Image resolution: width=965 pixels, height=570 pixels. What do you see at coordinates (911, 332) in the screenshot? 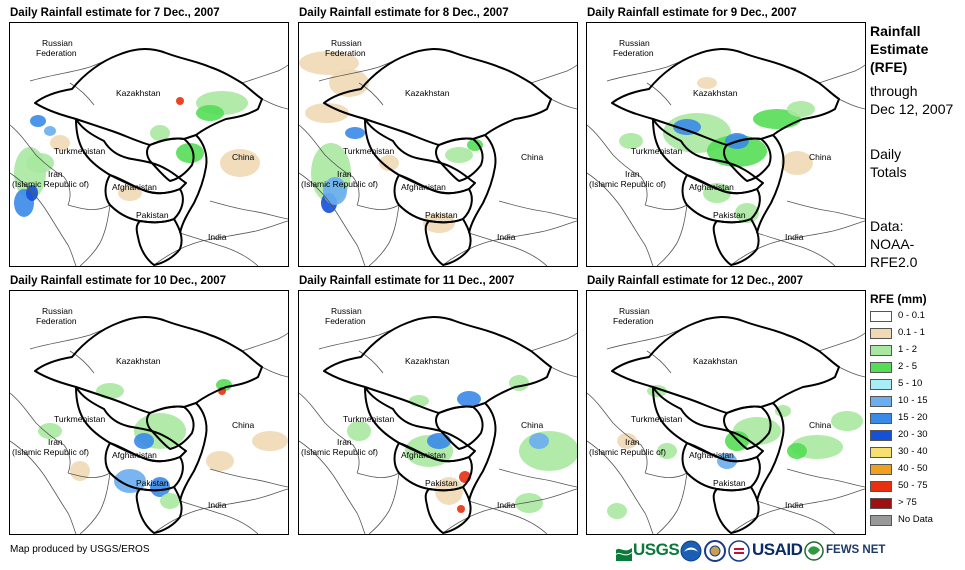
I see `legend-label: 0.1 - 1` at bounding box center [911, 332].